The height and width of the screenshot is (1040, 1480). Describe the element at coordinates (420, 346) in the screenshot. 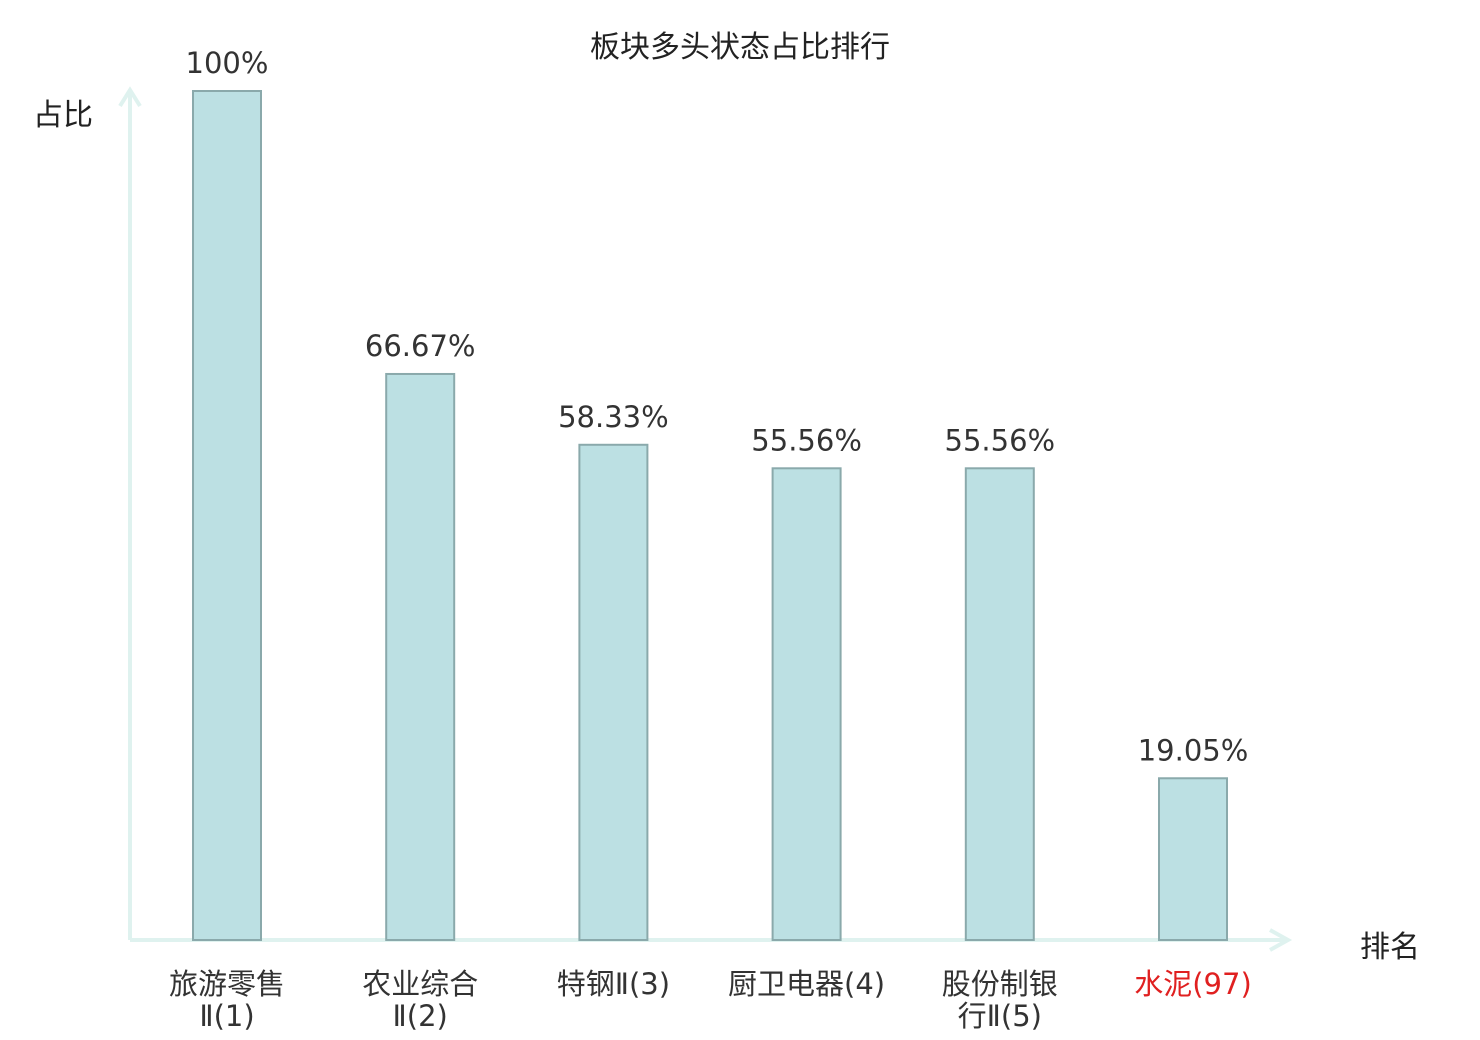

I see `data-label-2: 66.67%` at that location.